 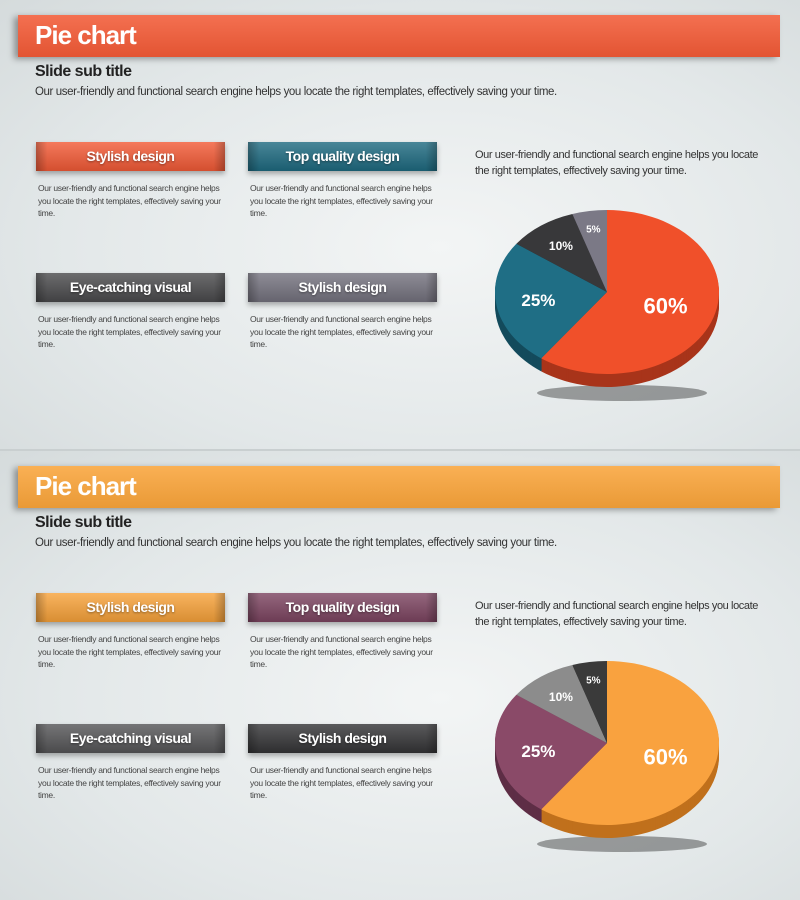 What do you see at coordinates (400, 450) in the screenshot?
I see `slide-divider` at bounding box center [400, 450].